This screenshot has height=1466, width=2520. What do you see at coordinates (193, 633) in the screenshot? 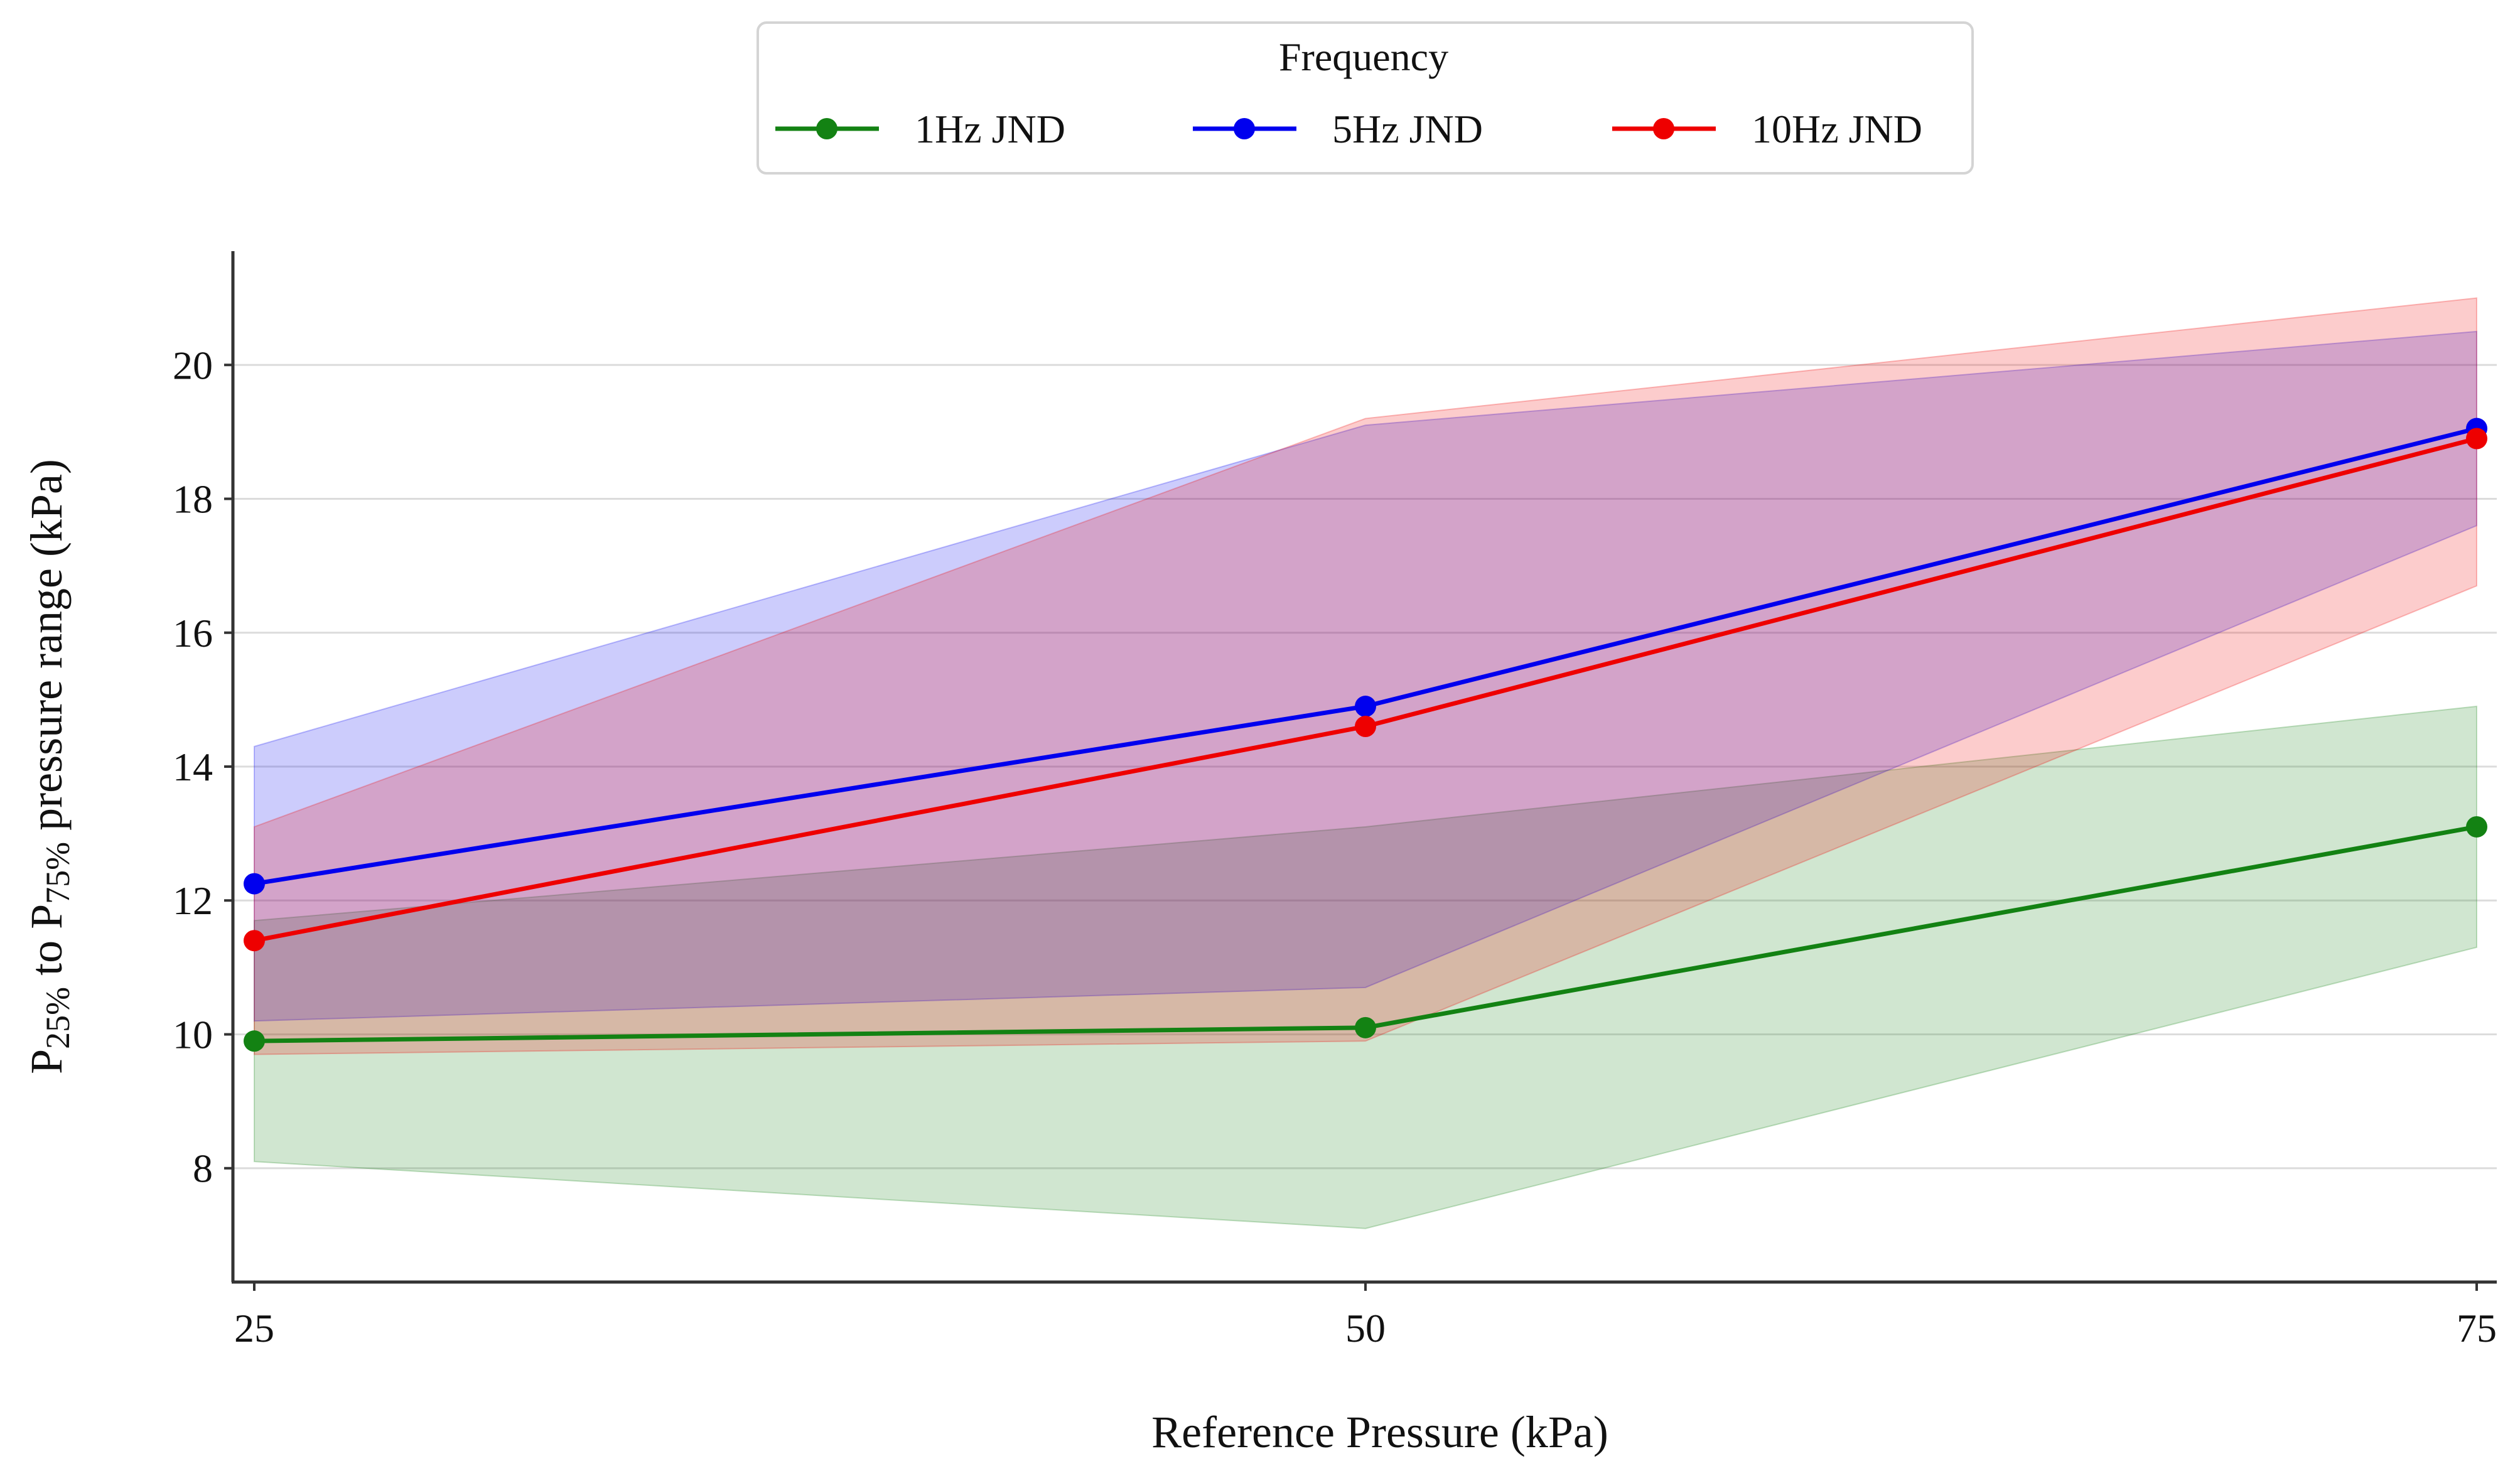
I see `y-tick-label: 16` at bounding box center [193, 633].